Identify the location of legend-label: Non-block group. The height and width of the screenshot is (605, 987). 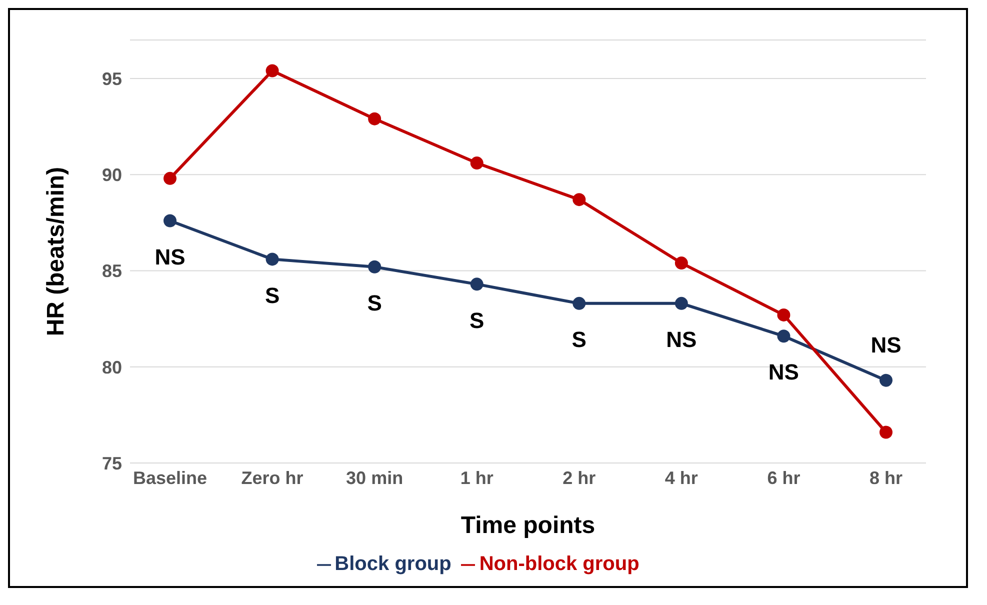
(559, 564).